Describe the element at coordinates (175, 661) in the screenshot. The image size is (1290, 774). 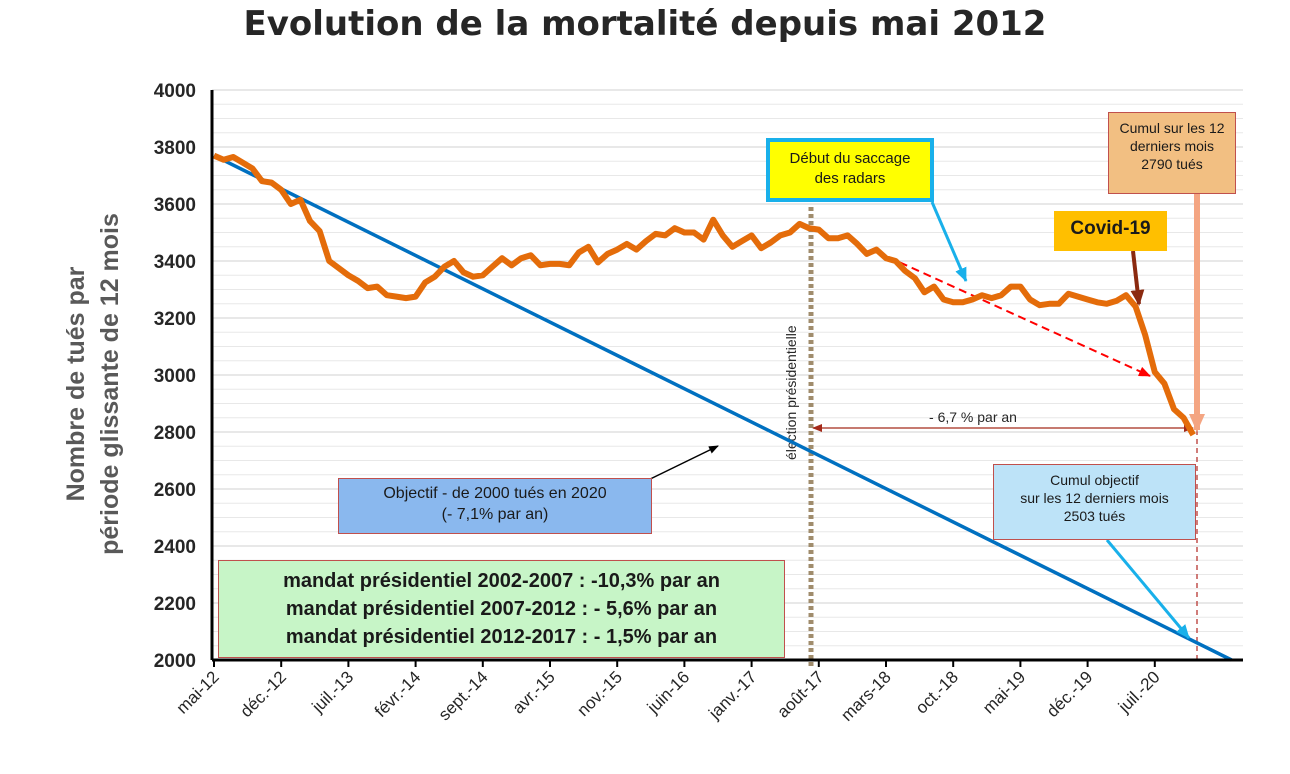
I see `y-tick-label: 2000` at that location.